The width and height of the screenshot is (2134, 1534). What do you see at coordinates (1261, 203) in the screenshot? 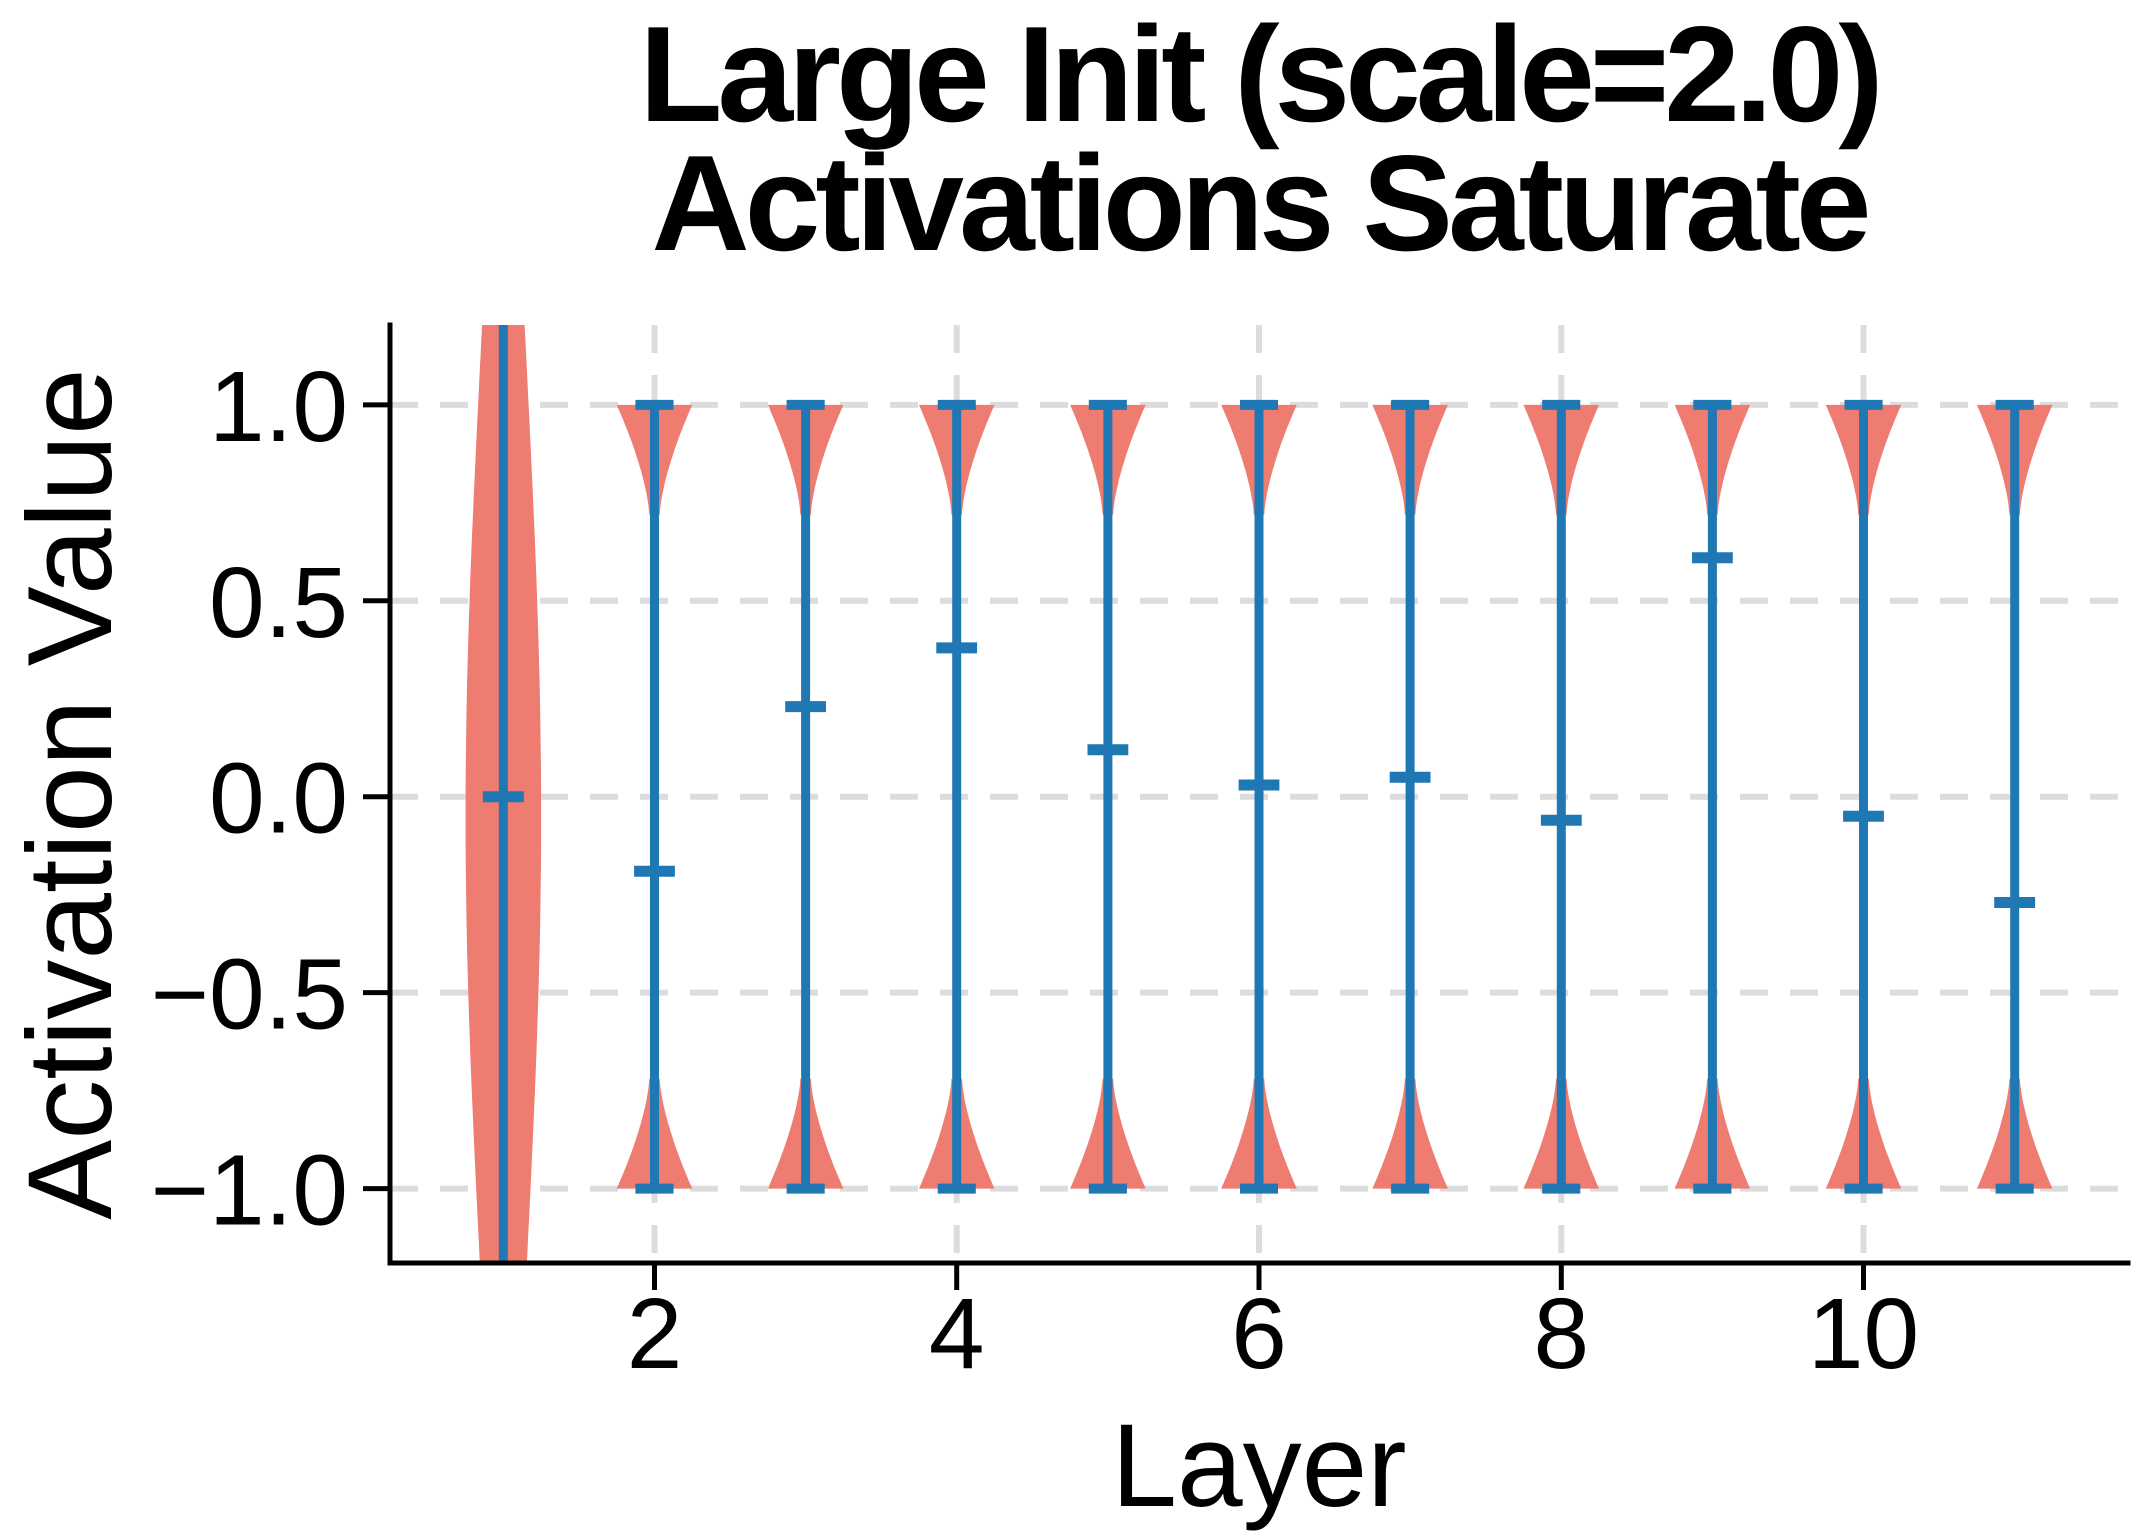
I see `chart-title-line2: Activations Saturate` at bounding box center [1261, 203].